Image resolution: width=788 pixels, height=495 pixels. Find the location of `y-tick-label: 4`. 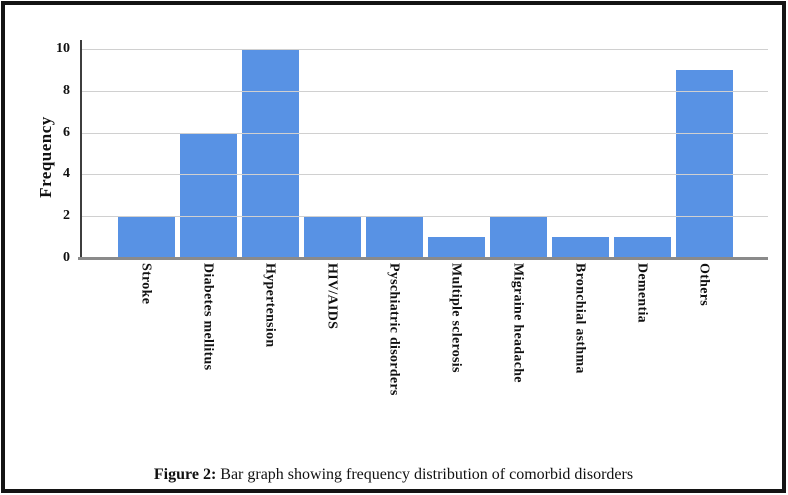

y-tick-label: 4 is located at coordinates (66, 174).